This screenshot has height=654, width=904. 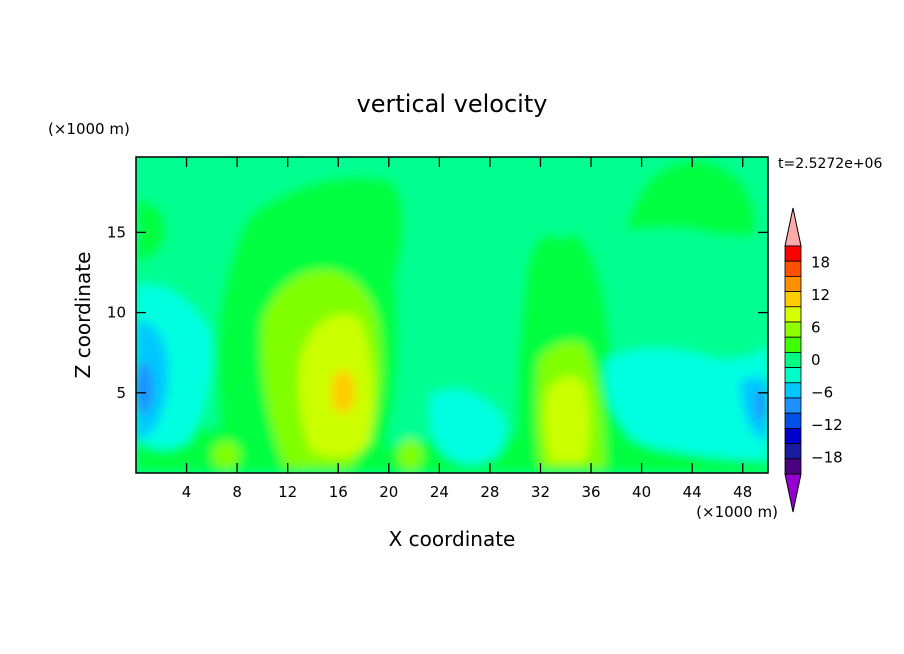 What do you see at coordinates (489, 492) in the screenshot?
I see `x-tick-label: 28` at bounding box center [489, 492].